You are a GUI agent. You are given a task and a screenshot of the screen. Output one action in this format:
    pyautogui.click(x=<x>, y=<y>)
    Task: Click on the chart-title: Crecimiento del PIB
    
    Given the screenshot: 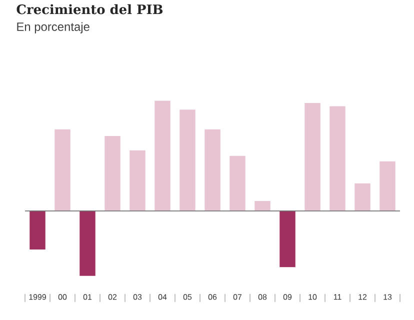 What is the action you would take?
    pyautogui.click(x=89, y=9)
    